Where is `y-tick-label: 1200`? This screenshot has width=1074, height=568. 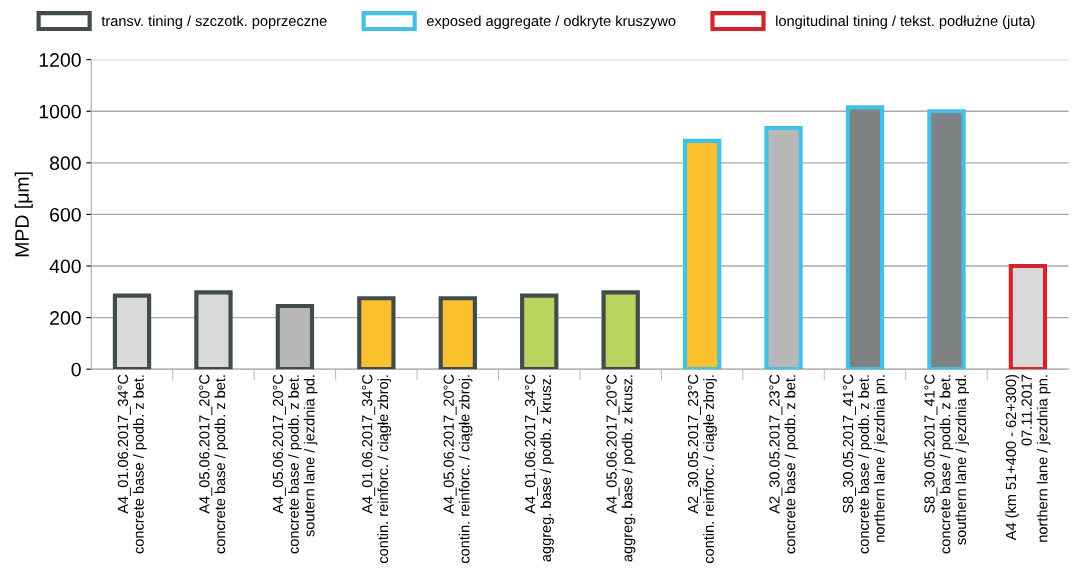
y-tick-label: 1200 is located at coordinates (60, 60).